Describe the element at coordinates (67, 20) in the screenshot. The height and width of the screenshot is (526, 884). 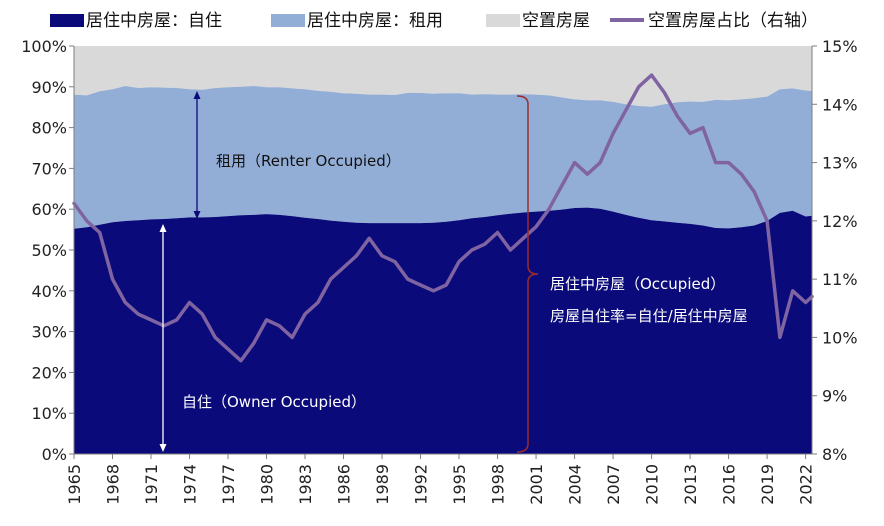
I see `legend-swatch-owner` at that location.